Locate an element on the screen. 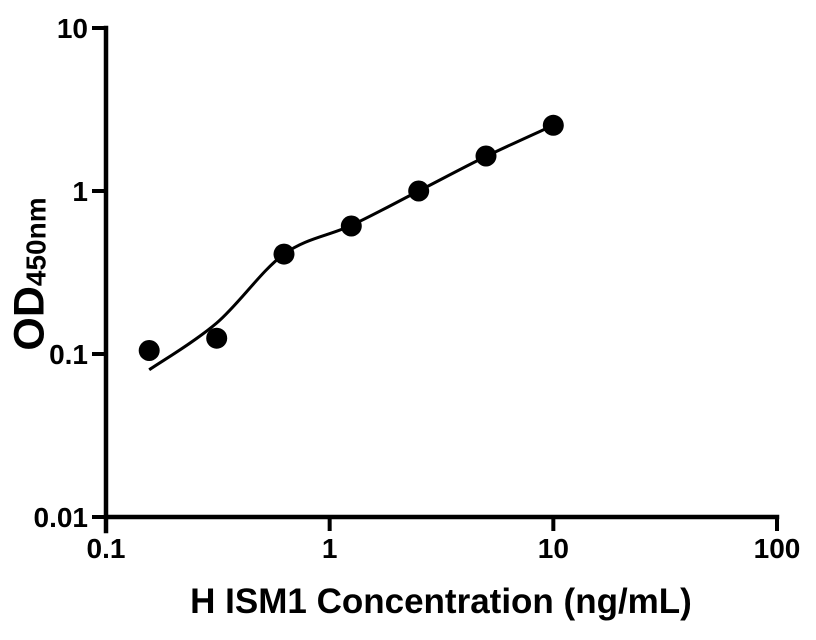 This screenshot has width=816, height=640. x-tick-label: 100 is located at coordinates (777, 548).